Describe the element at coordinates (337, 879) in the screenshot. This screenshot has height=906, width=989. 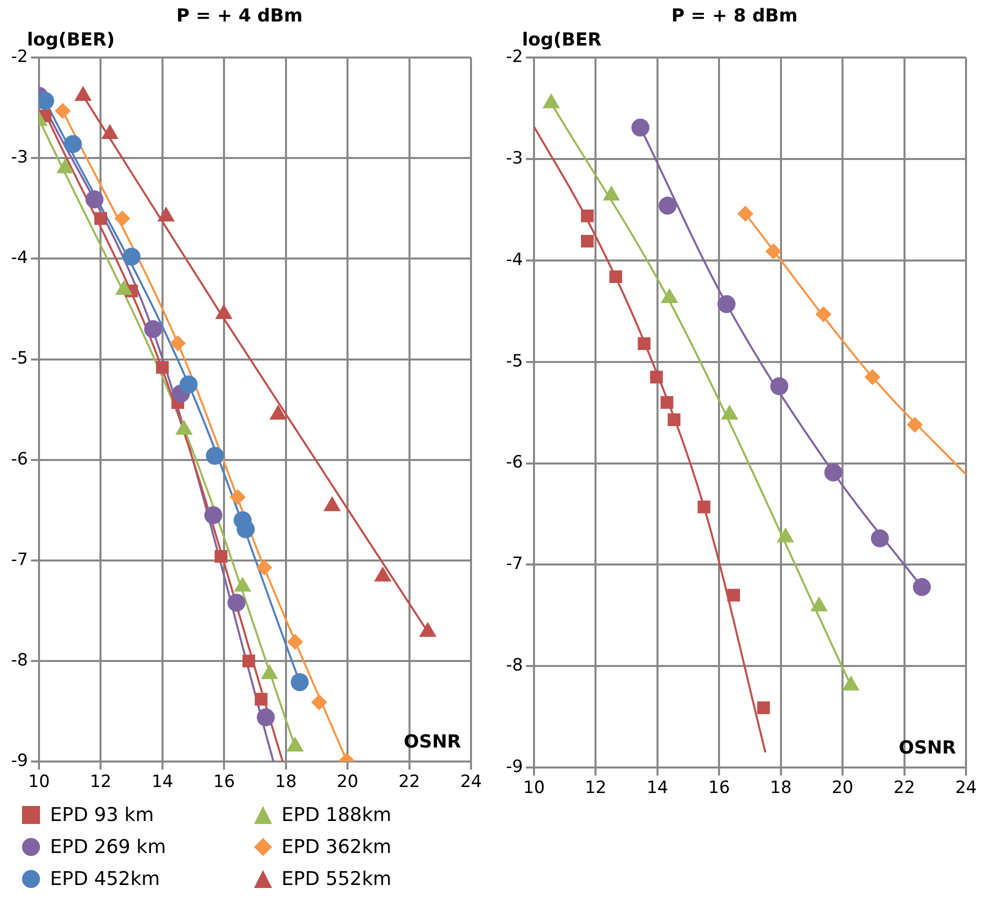
I see `legend-label: EPD 552km` at that location.